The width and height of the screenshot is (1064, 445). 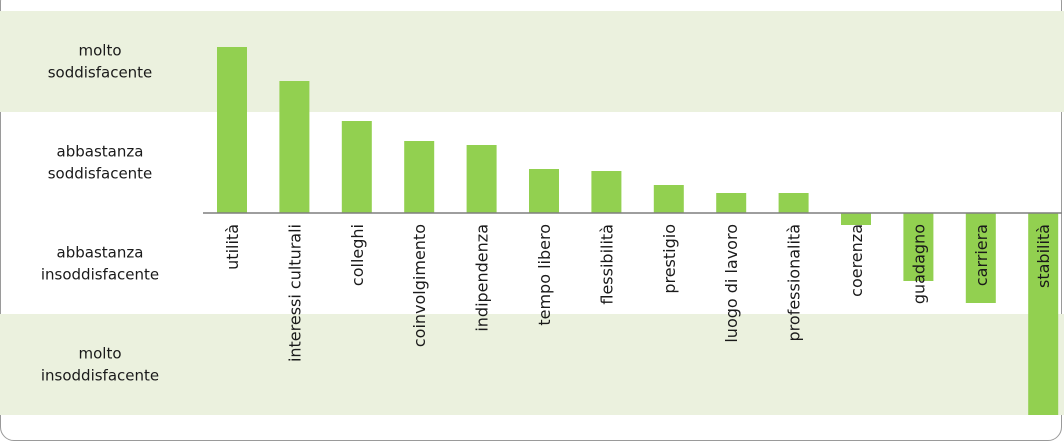 I want to click on category-label-0: utilità, so click(x=232, y=247).